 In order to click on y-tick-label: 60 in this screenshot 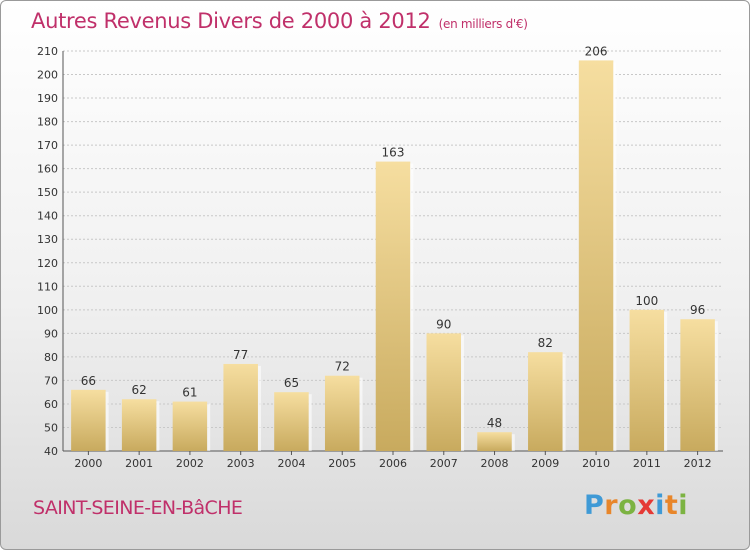, I will do `click(51, 404)`.